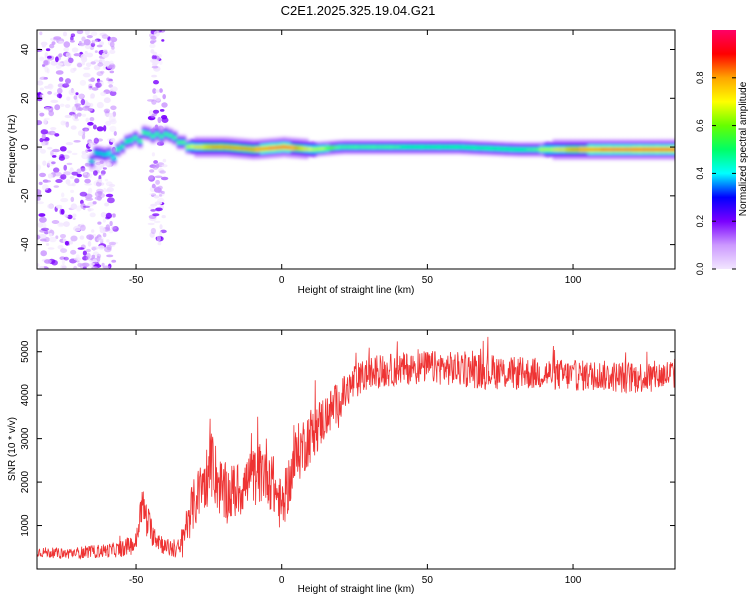 This screenshot has height=600, width=750. Describe the element at coordinates (25, 244) in the screenshot. I see `spectrogram-ytick-label: -40` at that location.